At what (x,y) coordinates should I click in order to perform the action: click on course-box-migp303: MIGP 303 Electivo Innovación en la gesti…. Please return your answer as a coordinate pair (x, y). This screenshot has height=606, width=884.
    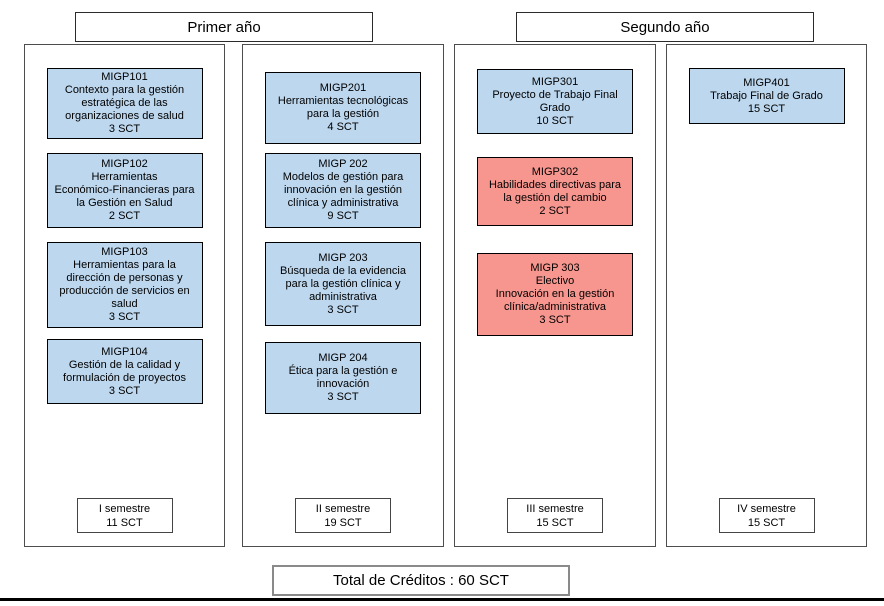
    Looking at the image, I should click on (555, 294).